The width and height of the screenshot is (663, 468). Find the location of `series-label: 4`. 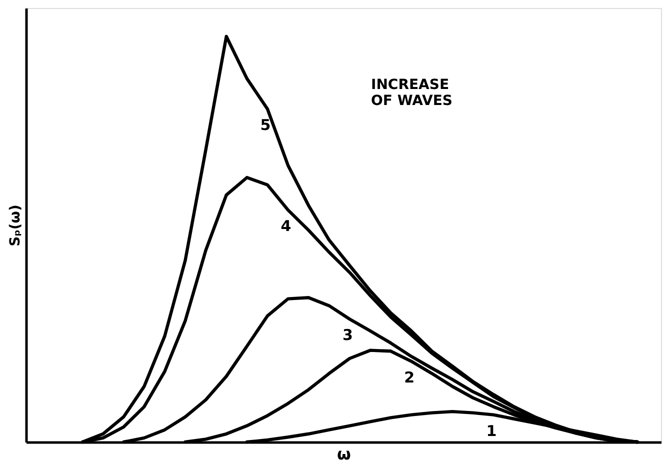

series-label: 4 is located at coordinates (286, 225).